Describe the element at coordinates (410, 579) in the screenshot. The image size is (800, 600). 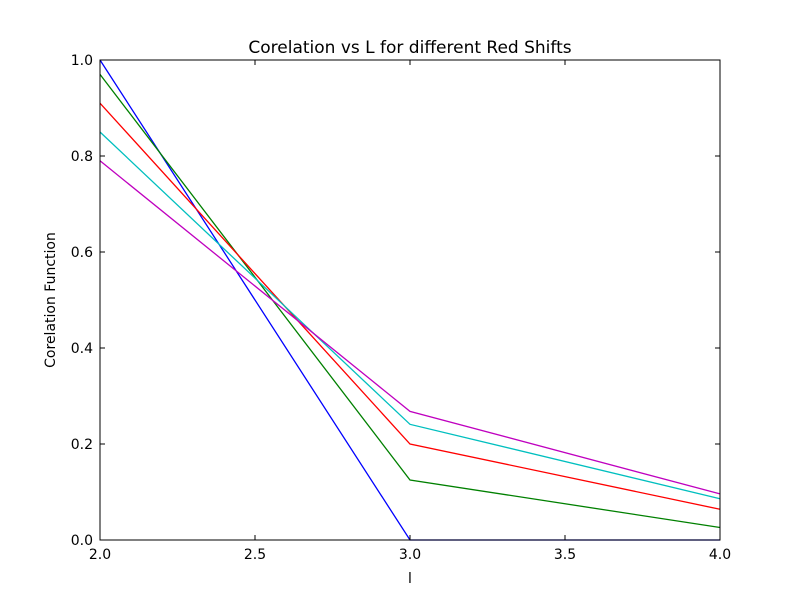
I see `x-axis-label: l` at that location.